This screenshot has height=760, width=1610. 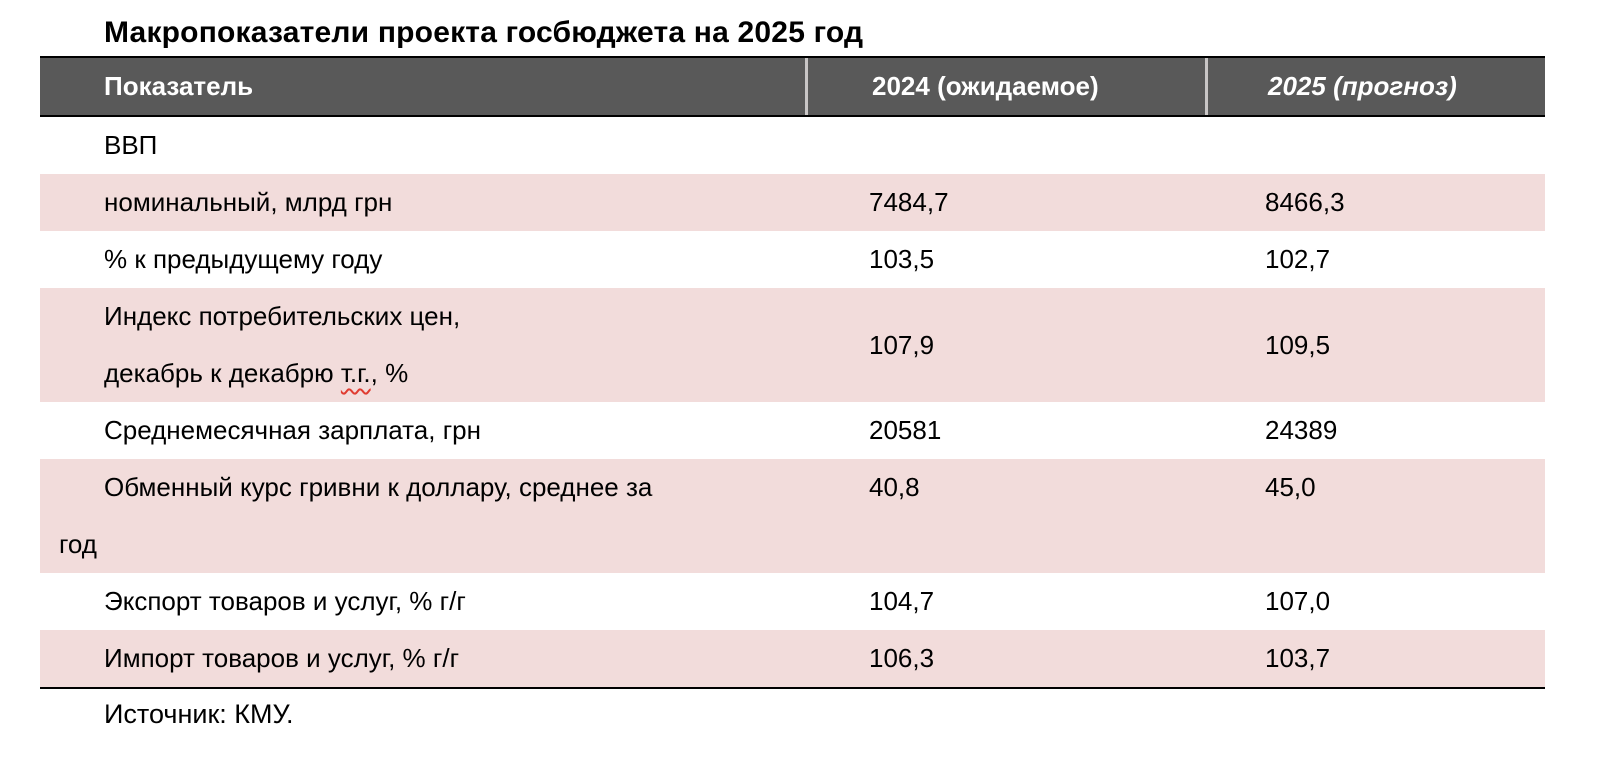 I want to click on value-2025-cell: 103,7, so click(x=1298, y=658).